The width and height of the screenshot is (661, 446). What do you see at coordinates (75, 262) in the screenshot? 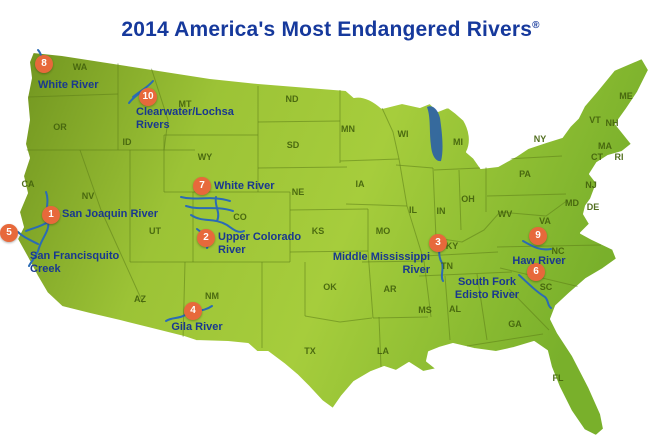
I see `river-label-5: San Francisquito Creek` at bounding box center [75, 262].